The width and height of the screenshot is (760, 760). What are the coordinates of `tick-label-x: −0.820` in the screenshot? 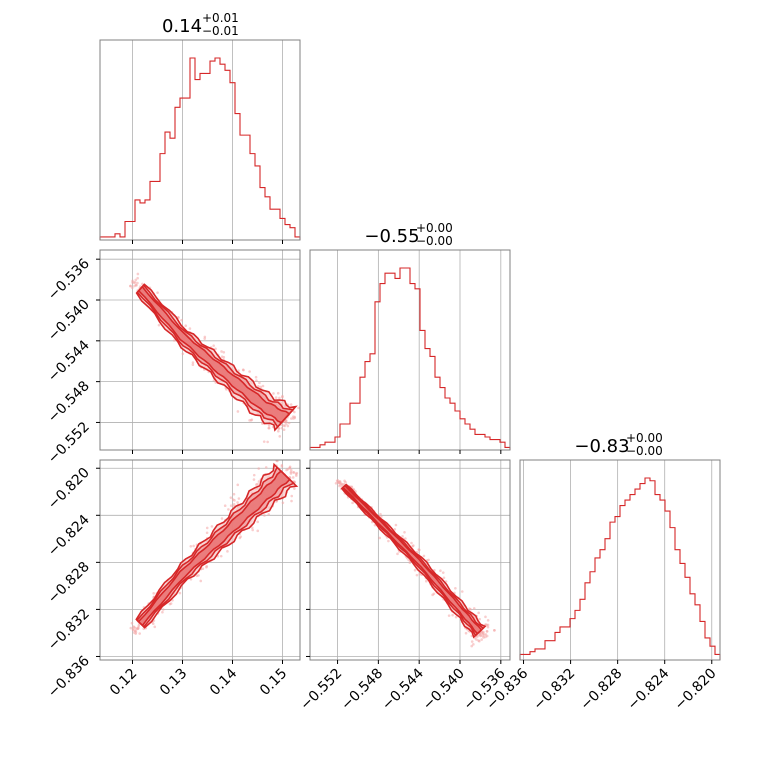 It's located at (696, 690).